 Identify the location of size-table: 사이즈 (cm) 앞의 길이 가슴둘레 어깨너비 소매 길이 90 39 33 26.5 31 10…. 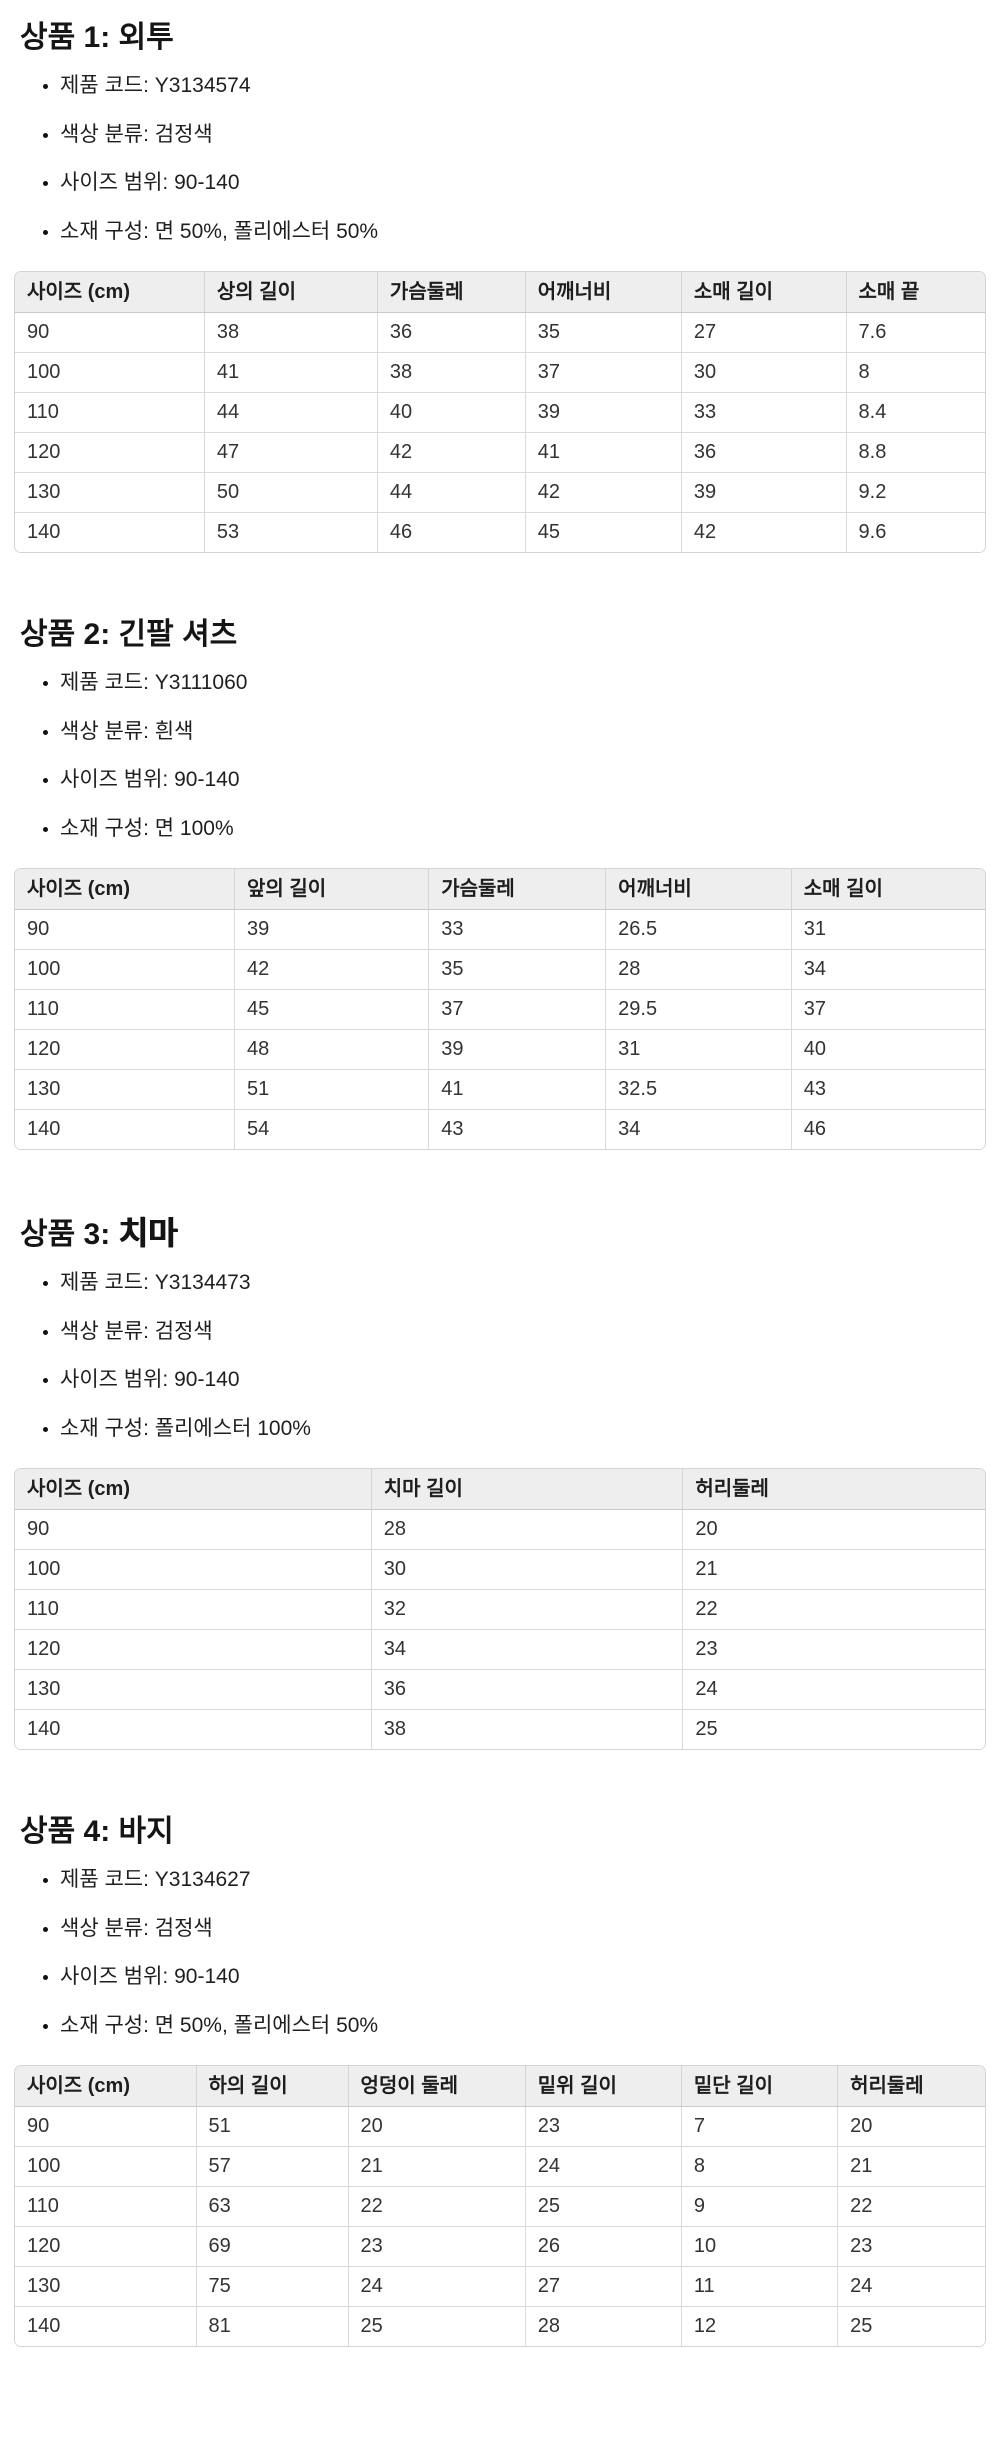
(500, 1009).